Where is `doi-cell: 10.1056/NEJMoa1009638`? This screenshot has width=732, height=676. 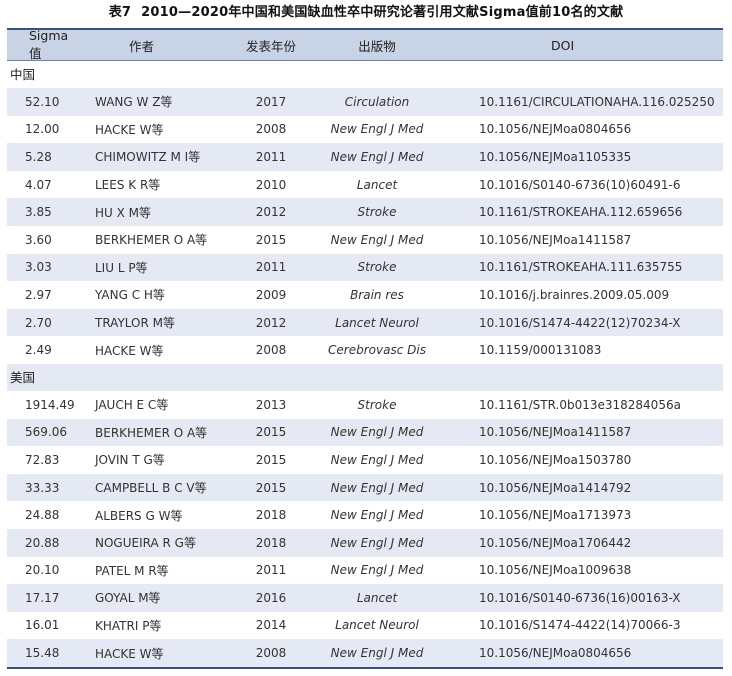 doi-cell: 10.1056/NEJMoa1009638 is located at coordinates (555, 570).